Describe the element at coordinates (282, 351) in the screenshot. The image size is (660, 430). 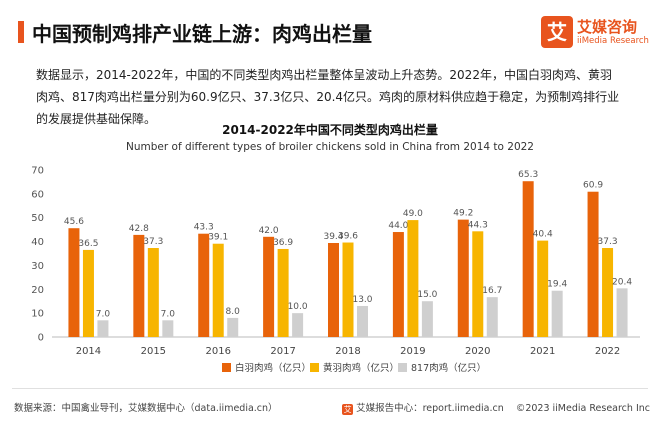
I see `x-tick-label: 2017` at that location.